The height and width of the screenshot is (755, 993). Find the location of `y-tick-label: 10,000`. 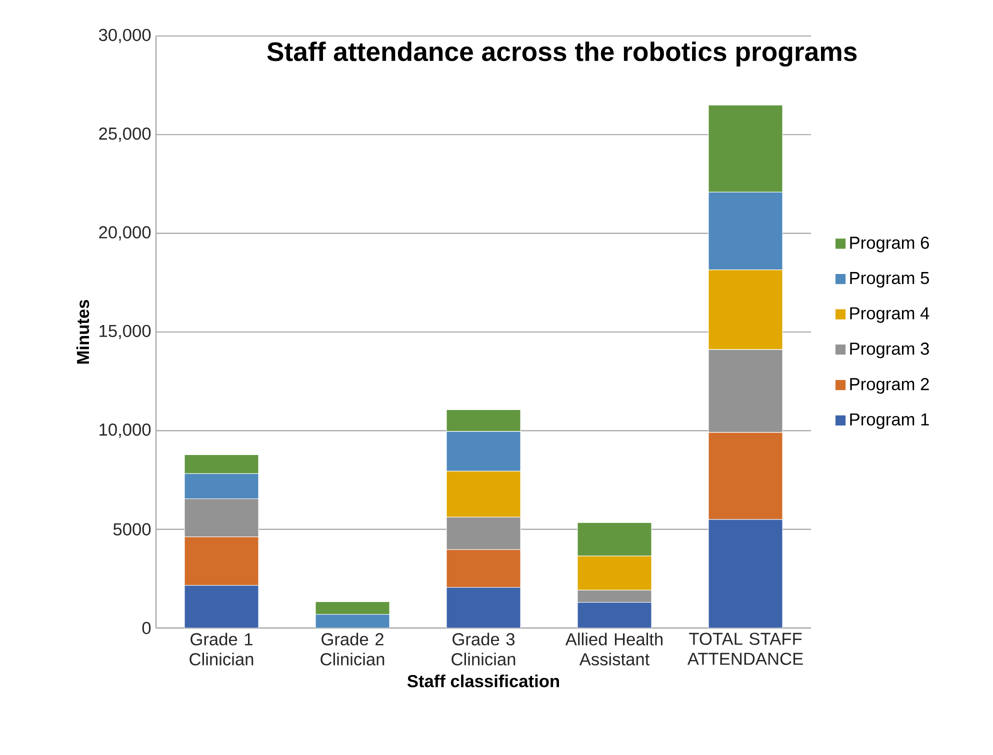

y-tick-label: 10,000 is located at coordinates (125, 430).